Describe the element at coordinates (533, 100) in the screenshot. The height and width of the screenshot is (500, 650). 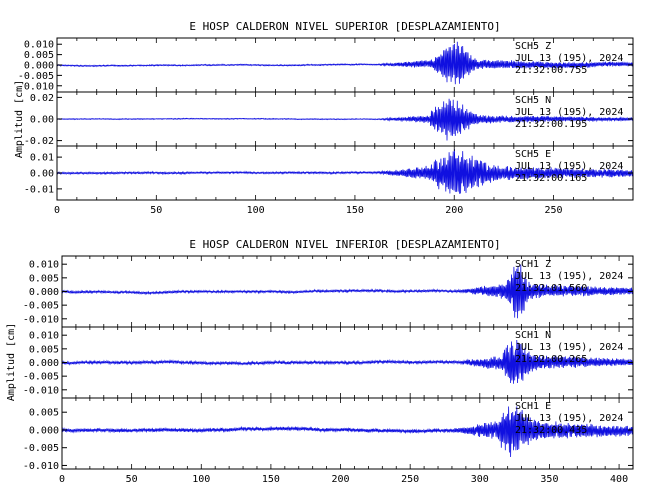
I see `channel-annotation: SCH5 N` at that location.